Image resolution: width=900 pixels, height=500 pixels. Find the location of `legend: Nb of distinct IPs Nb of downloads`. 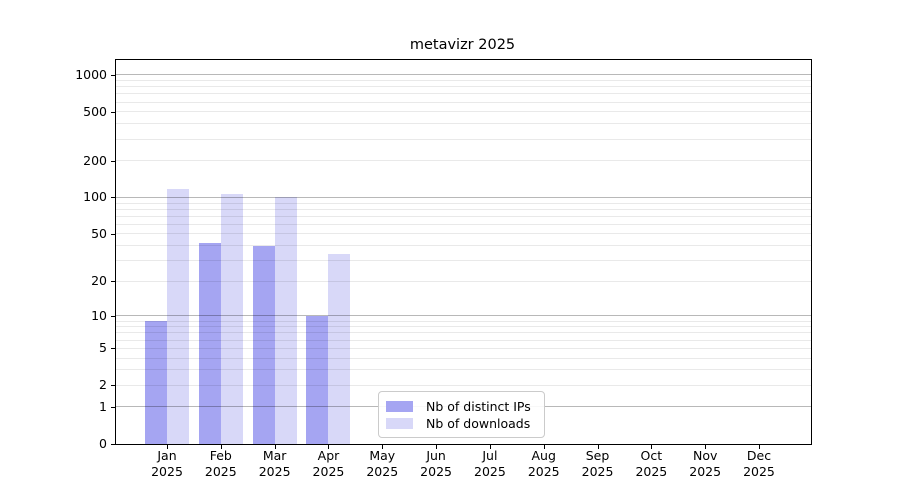

legend: Nb of distinct IPs Nb of downloads is located at coordinates (461, 414).